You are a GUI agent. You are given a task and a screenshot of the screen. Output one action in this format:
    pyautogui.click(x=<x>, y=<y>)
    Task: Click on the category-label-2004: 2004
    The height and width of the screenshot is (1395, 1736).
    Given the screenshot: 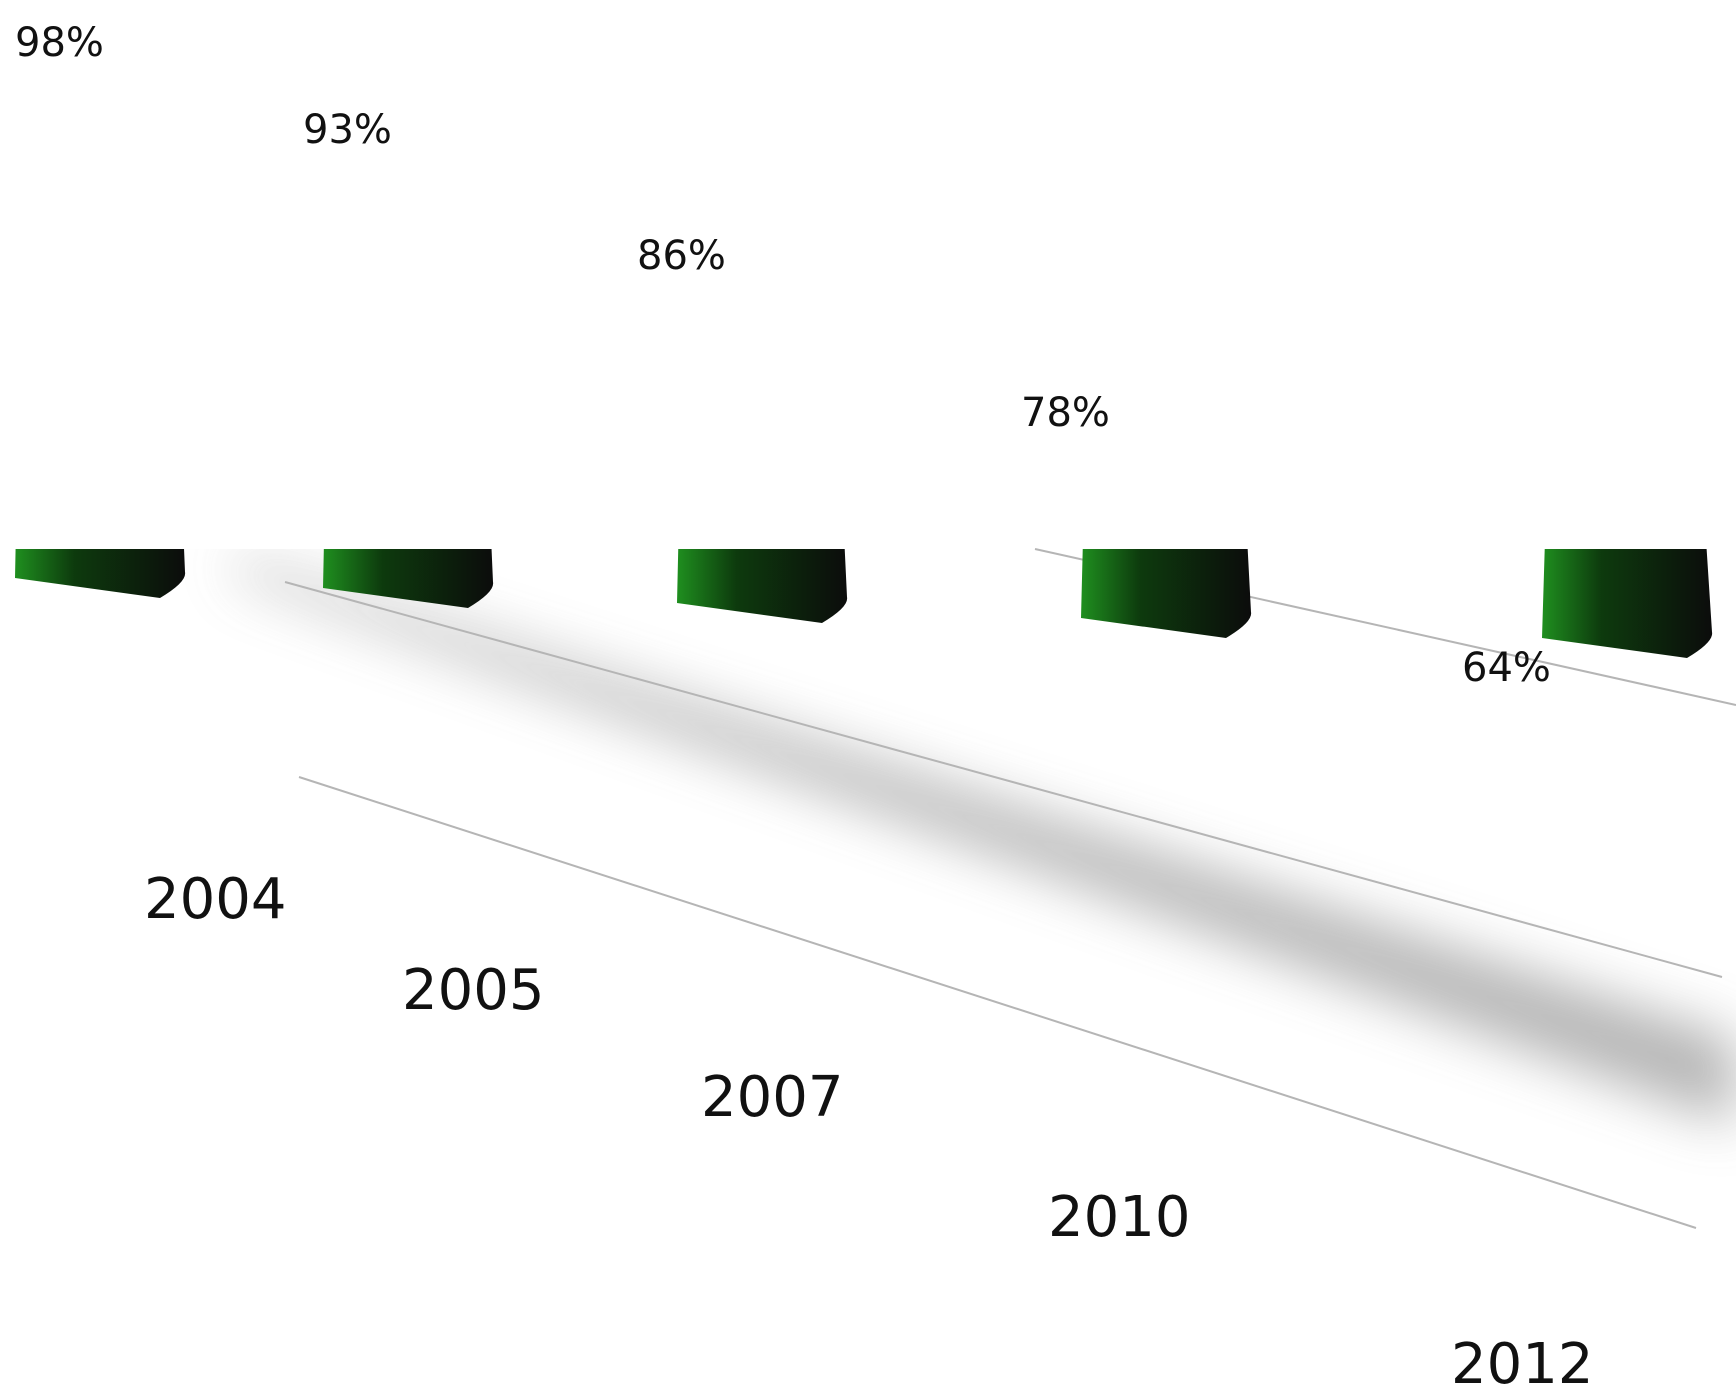 What is the action you would take?
    pyautogui.click(x=215, y=899)
    